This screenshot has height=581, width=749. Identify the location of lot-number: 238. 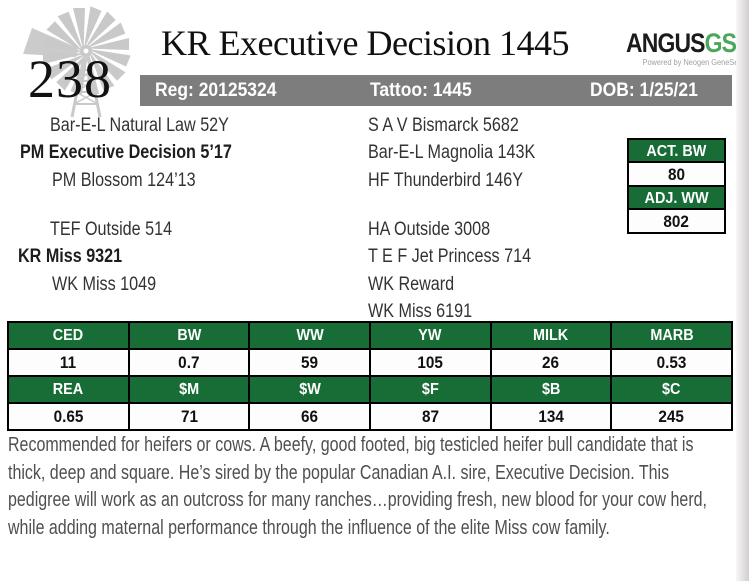
(70, 79).